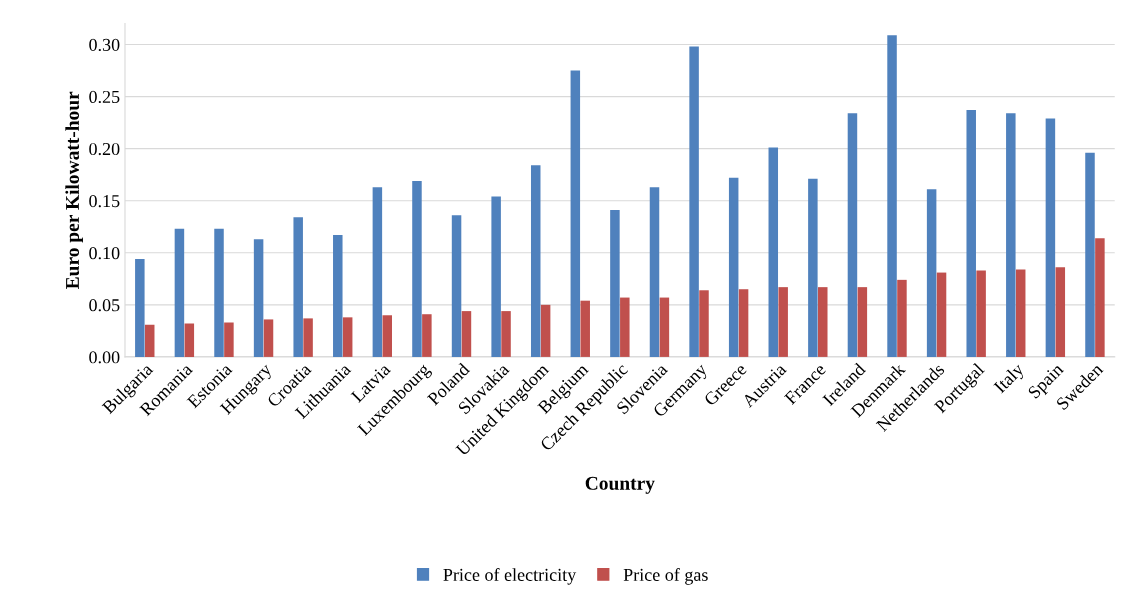  What do you see at coordinates (104, 305) in the screenshot?
I see `y-tick-label: 0.05` at bounding box center [104, 305].